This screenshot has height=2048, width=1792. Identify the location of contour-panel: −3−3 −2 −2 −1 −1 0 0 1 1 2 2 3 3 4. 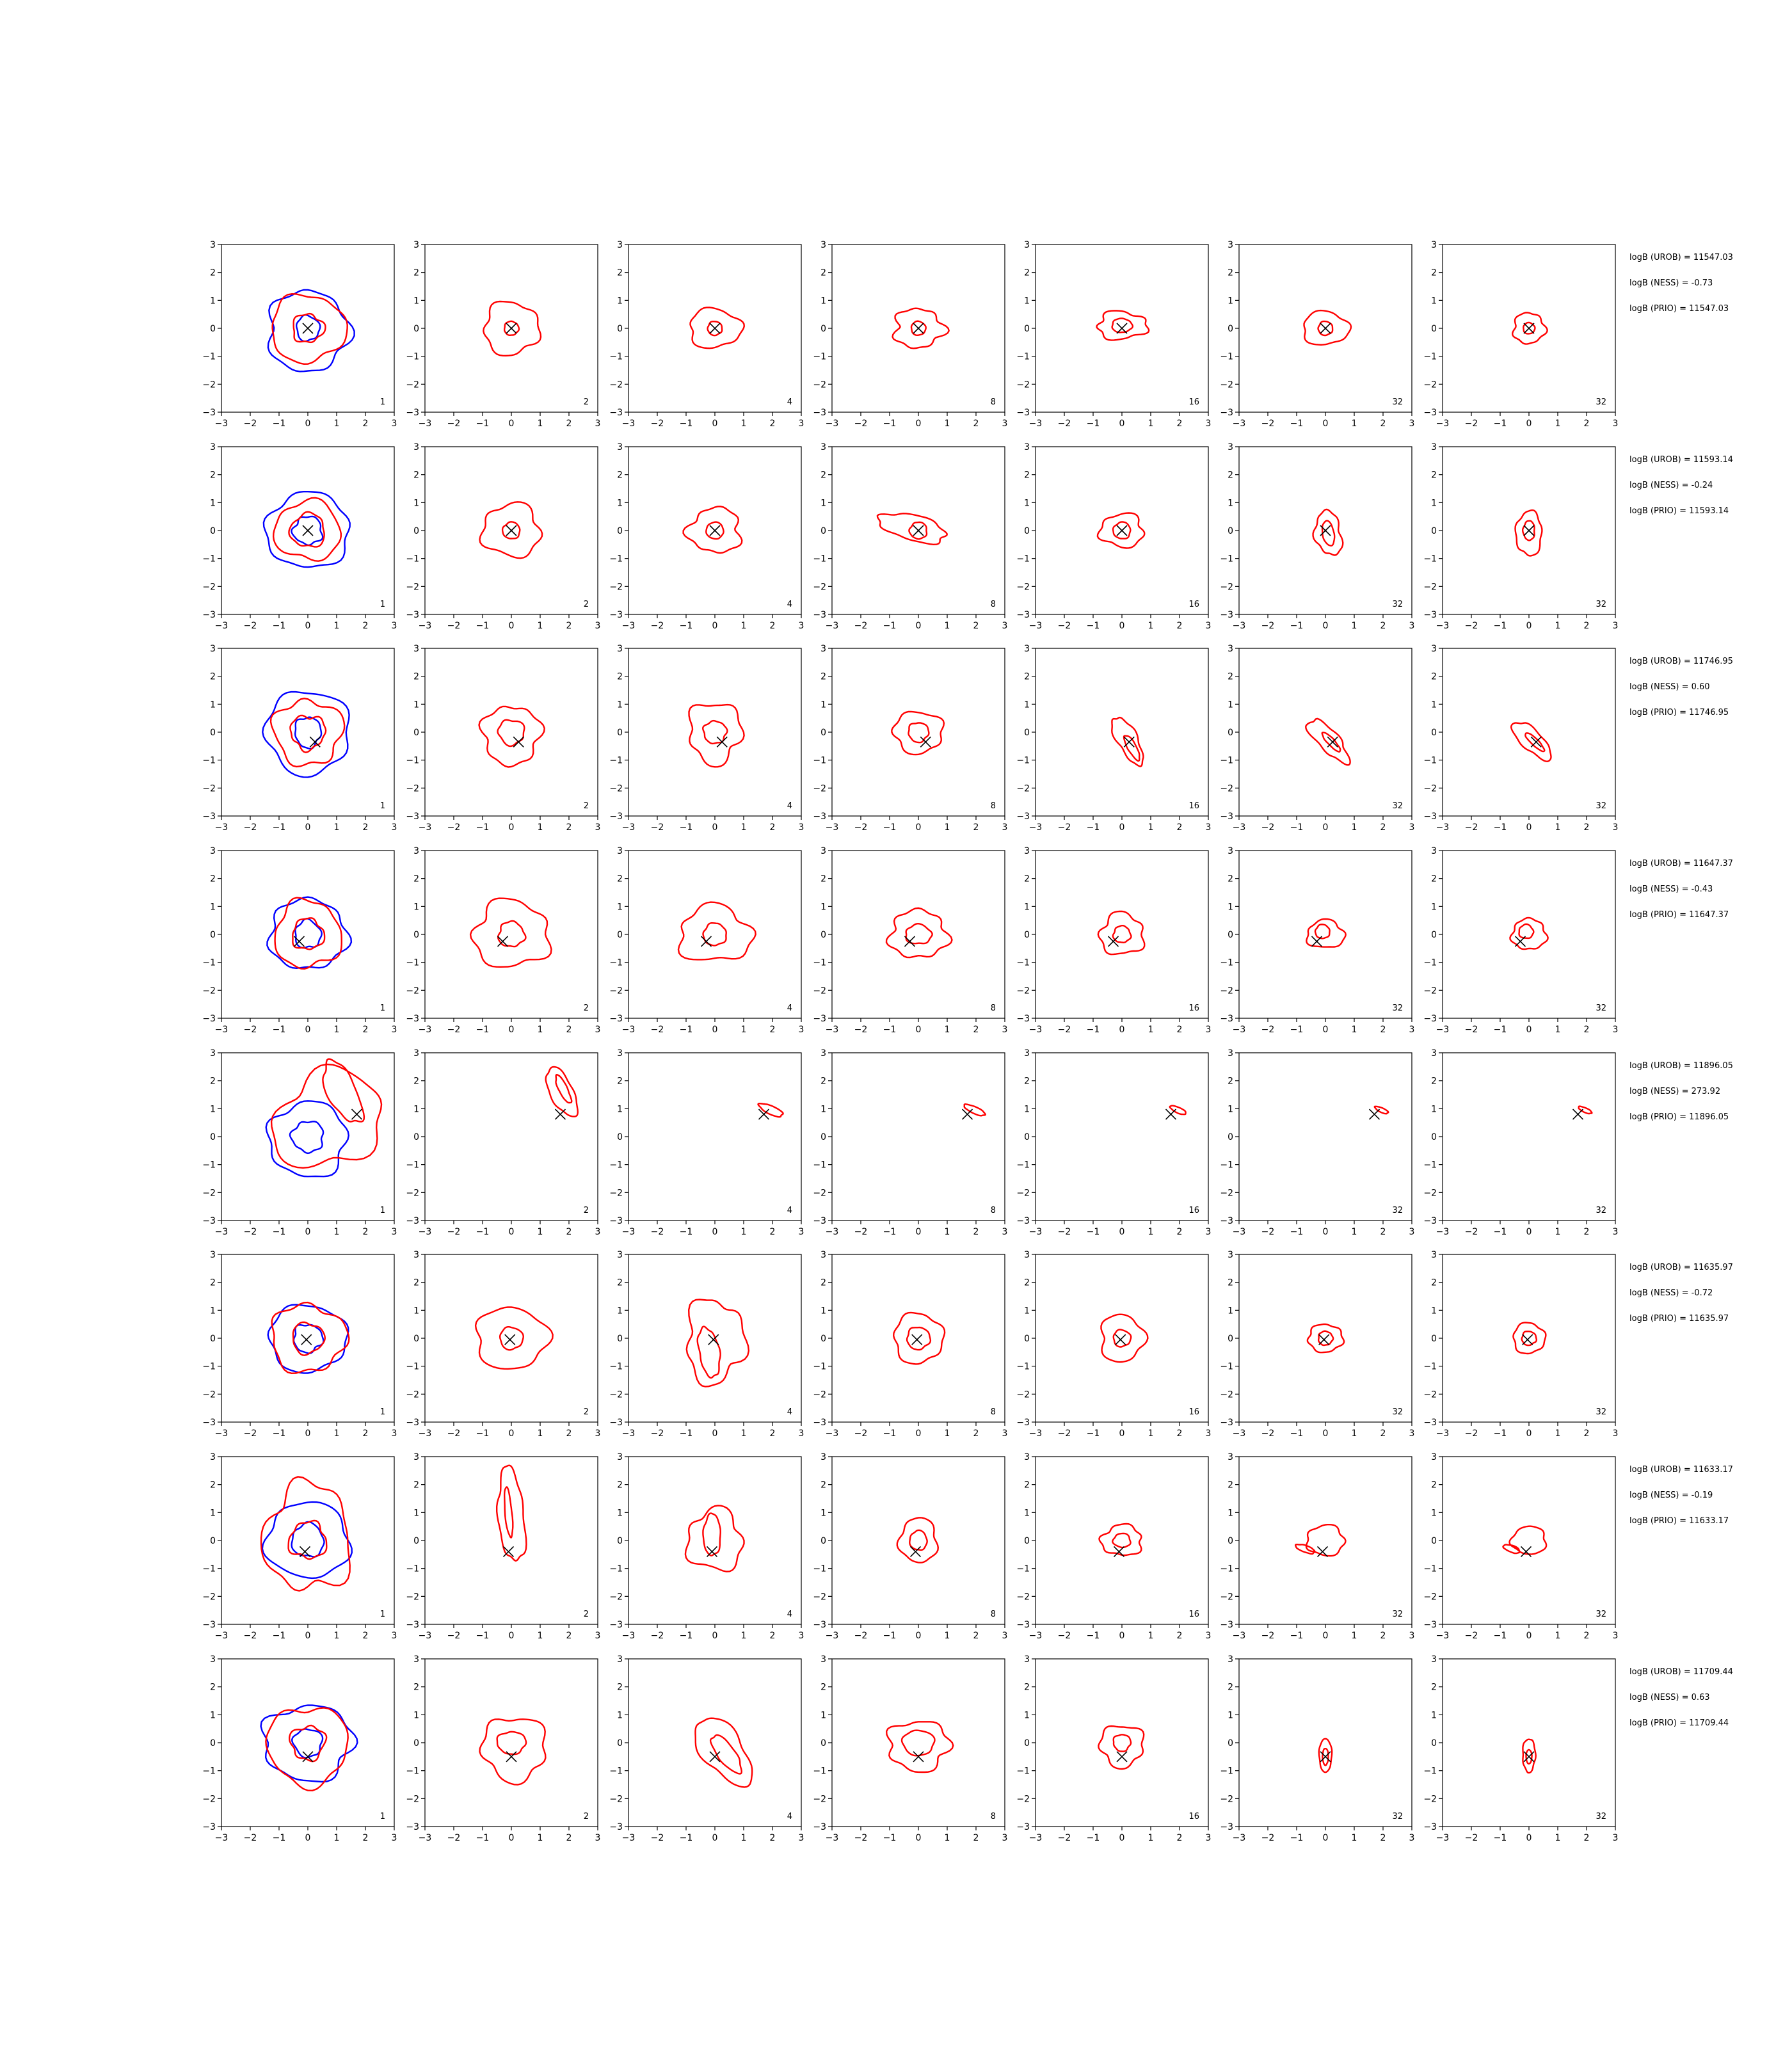
(706, 1546).